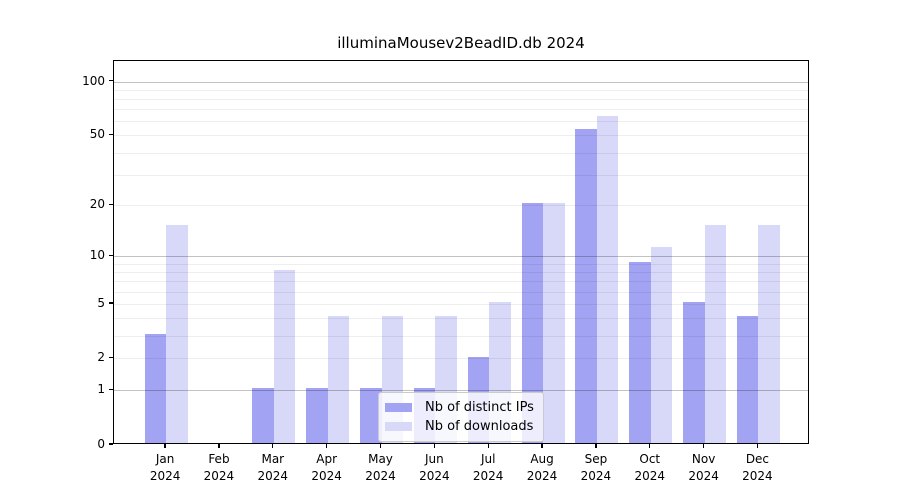 The height and width of the screenshot is (500, 900). What do you see at coordinates (694, 372) in the screenshot?
I see `bar-nb-of-distinct-ips-nov-2024` at bounding box center [694, 372].